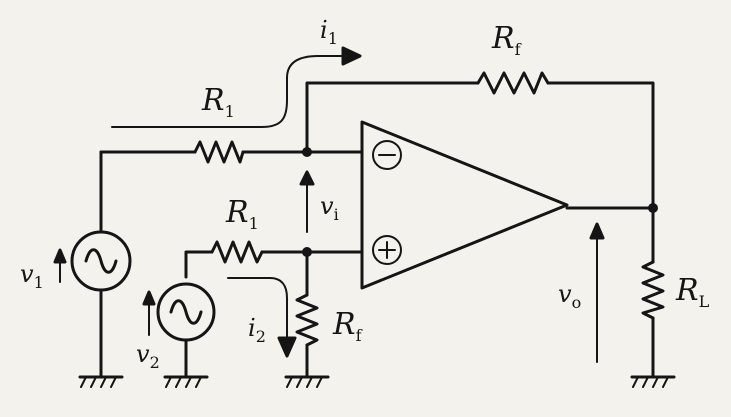 The height and width of the screenshot is (417, 731). I want to click on label-r1-top: R1, so click(218, 102).